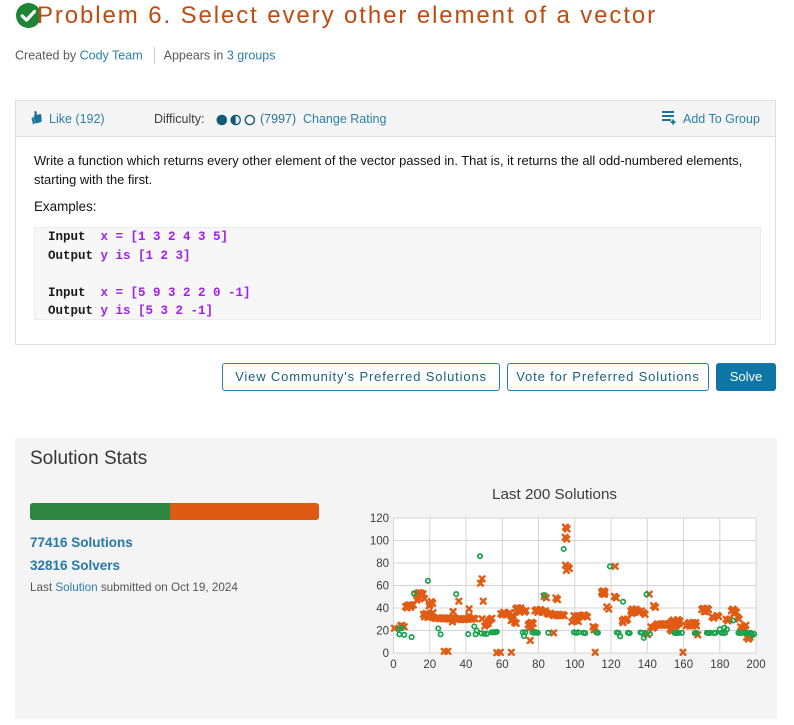 The height and width of the screenshot is (725, 794). I want to click on svg-text: 160, so click(683, 665).